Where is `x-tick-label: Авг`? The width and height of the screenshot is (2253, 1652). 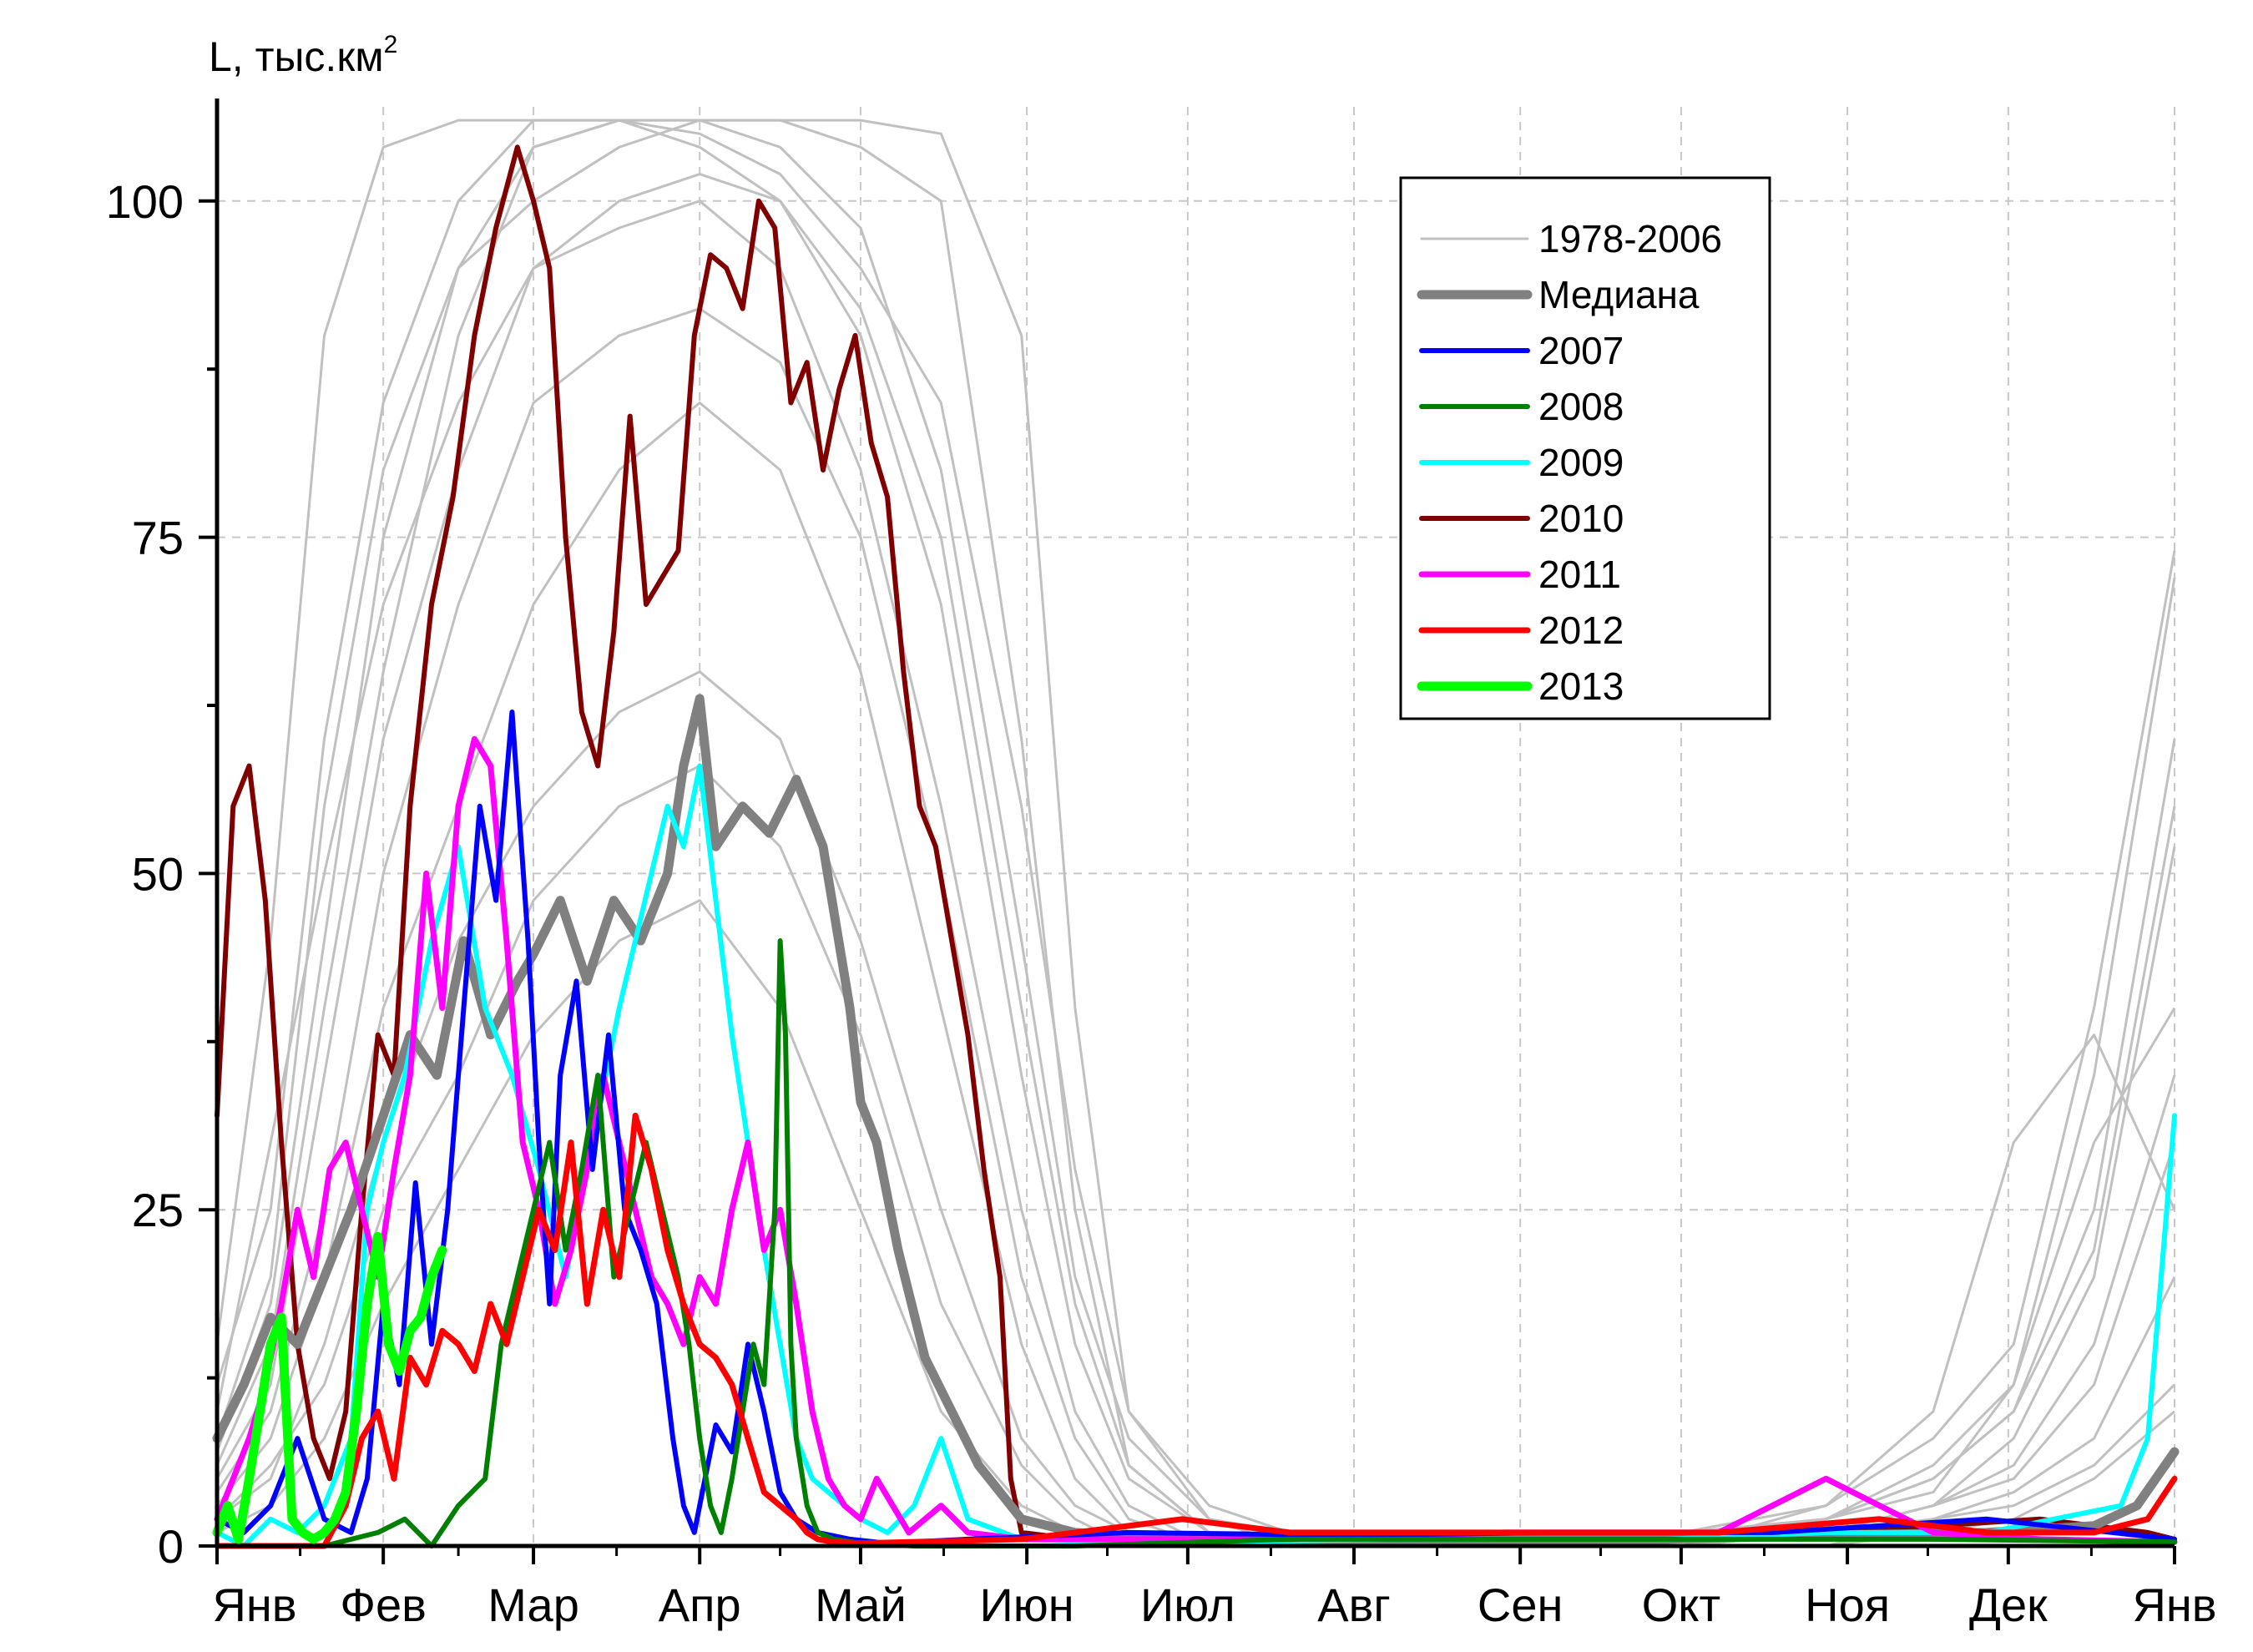
x-tick-label: Авг is located at coordinates (1354, 1605).